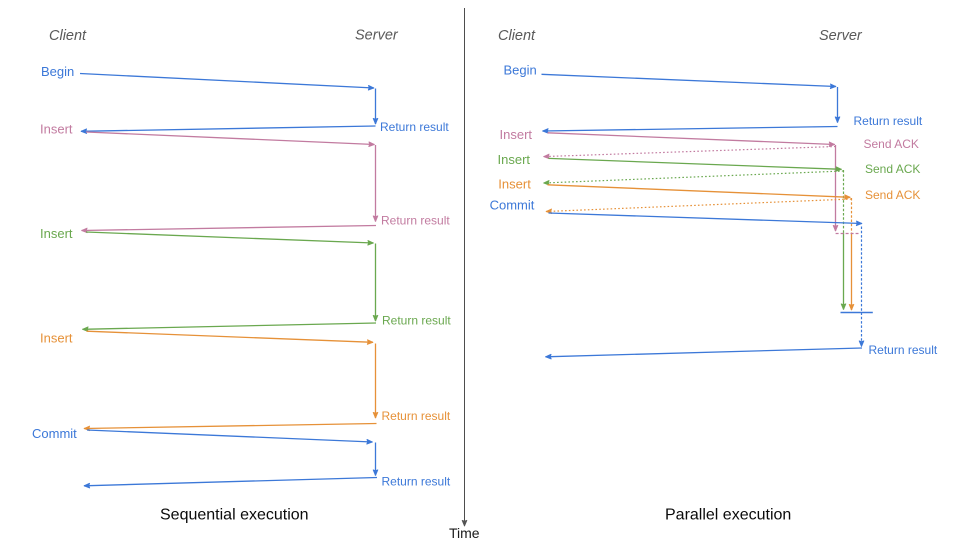 The width and height of the screenshot is (960, 540). Describe the element at coordinates (464, 532) in the screenshot. I see `svg-text: Time` at that location.